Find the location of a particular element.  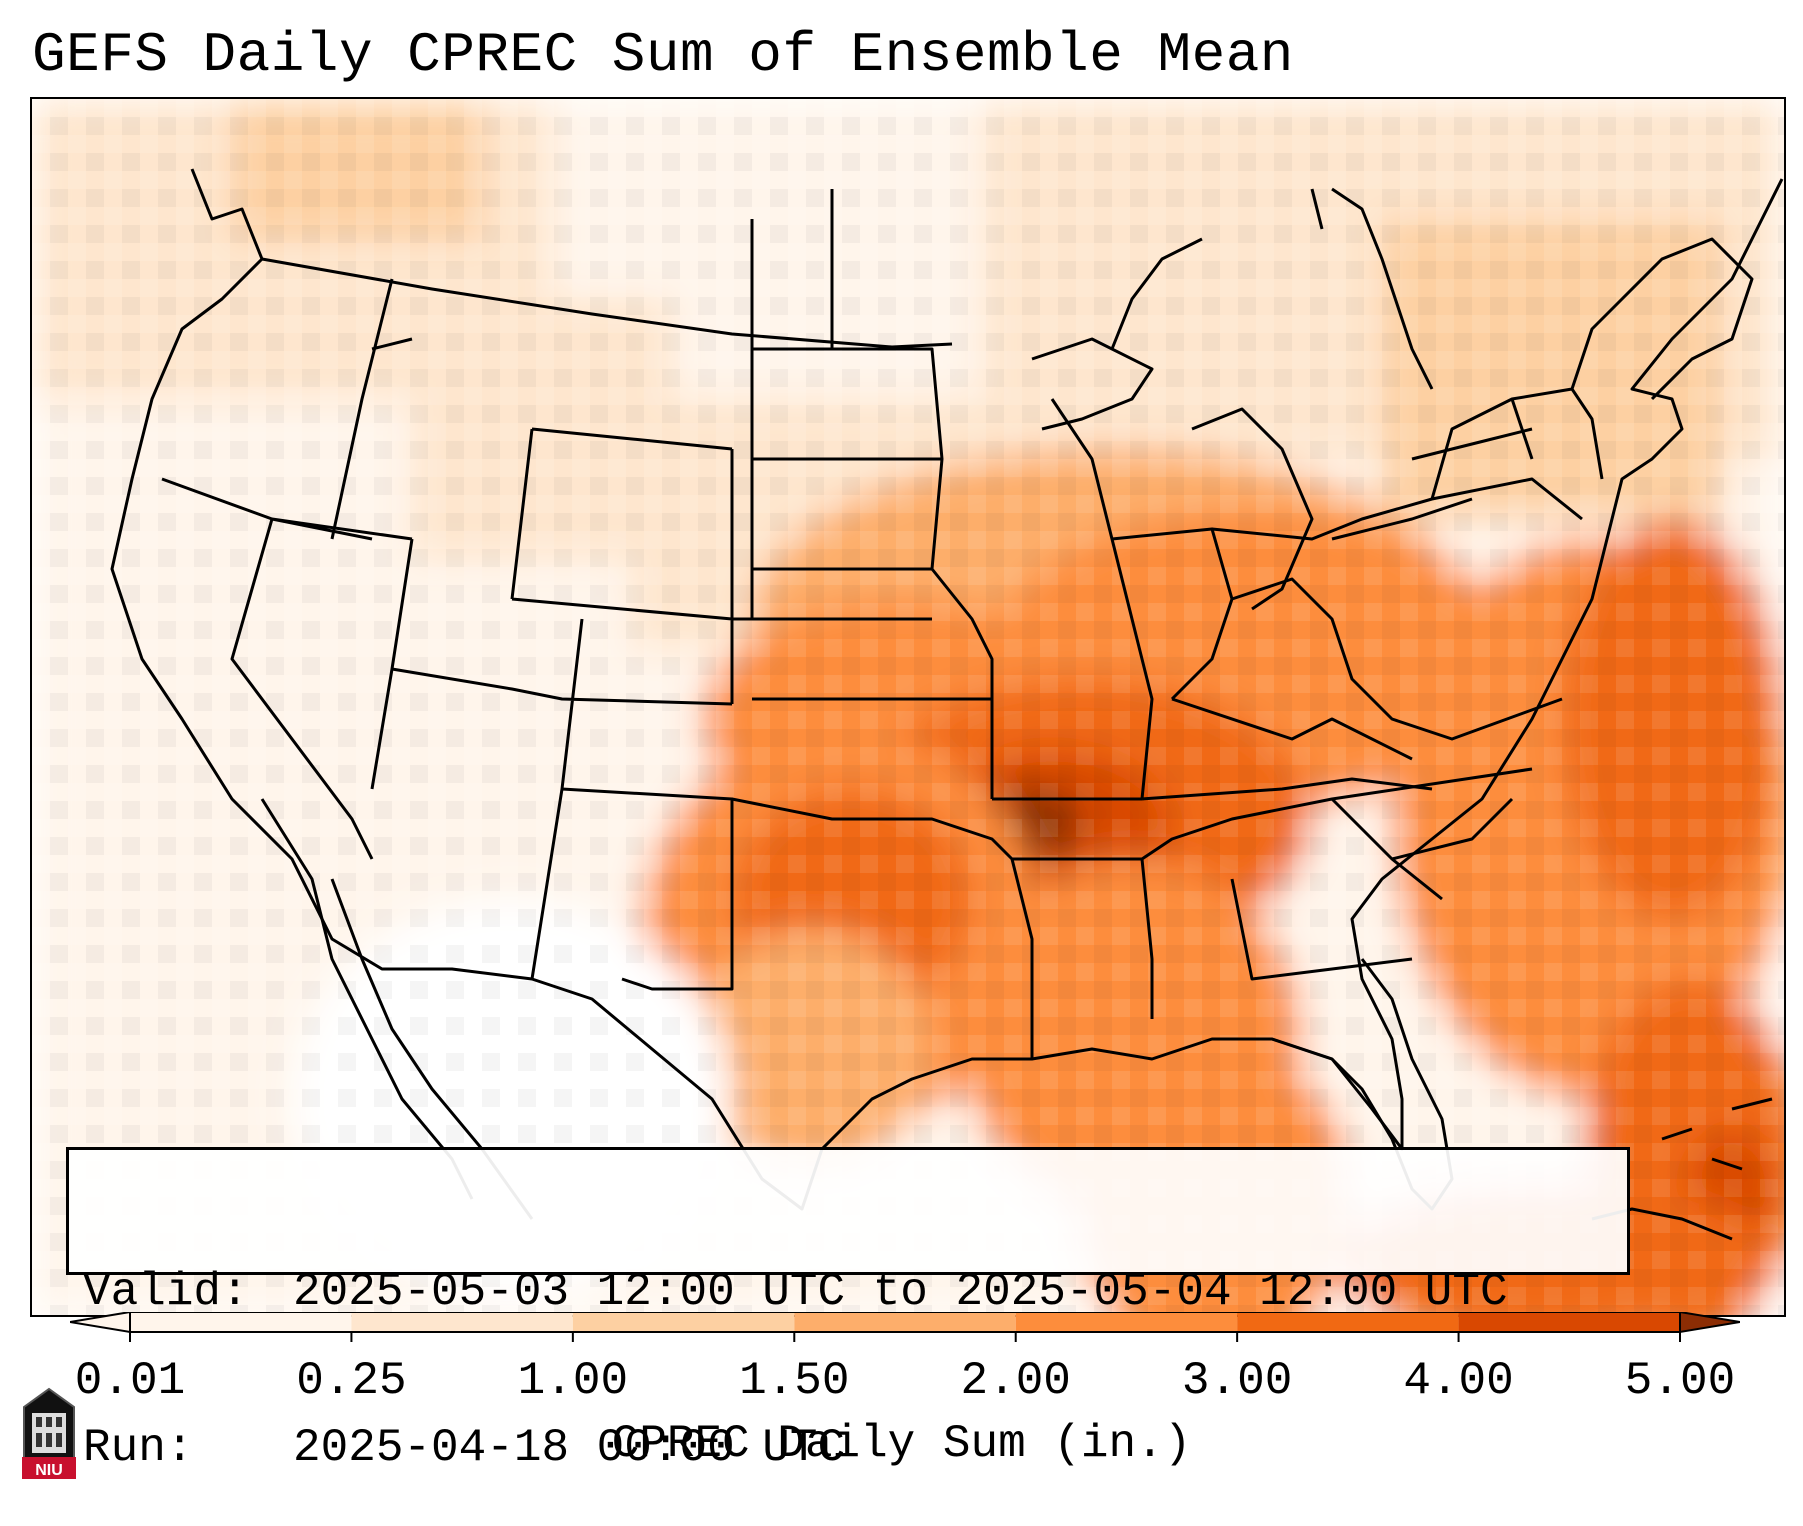

colorbar-tick-label: 0.25 is located at coordinates (351, 1381).